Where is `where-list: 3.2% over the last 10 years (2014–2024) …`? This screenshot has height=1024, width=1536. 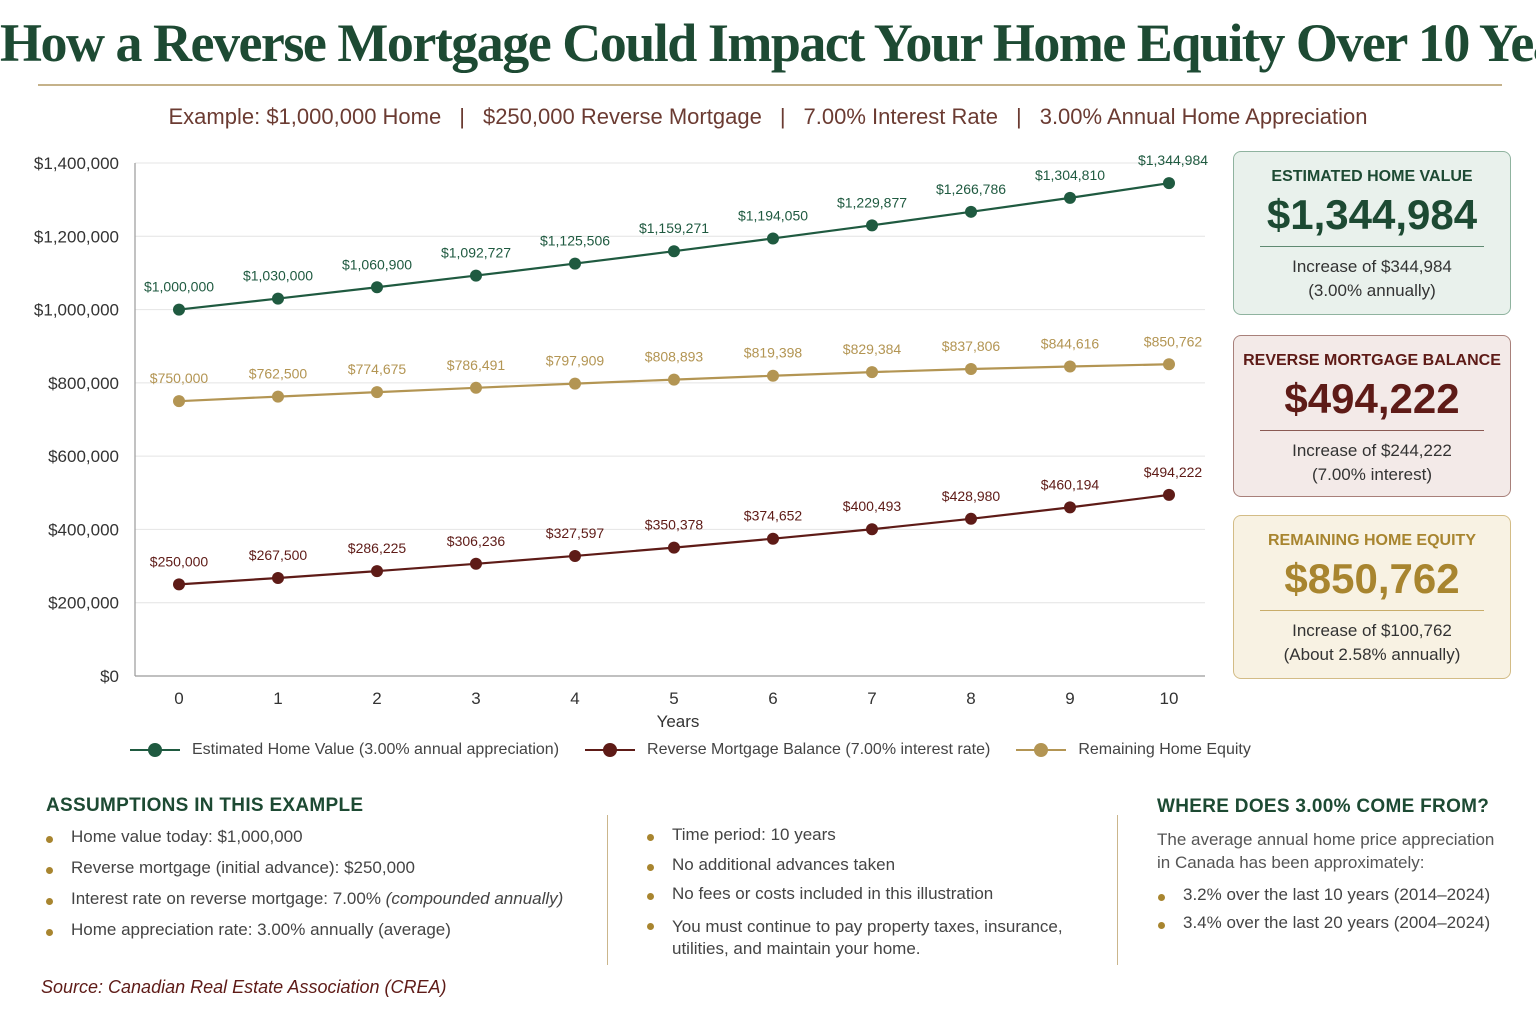 where-list: 3.2% over the last 10 years (2014–2024) … is located at coordinates (1323, 913).